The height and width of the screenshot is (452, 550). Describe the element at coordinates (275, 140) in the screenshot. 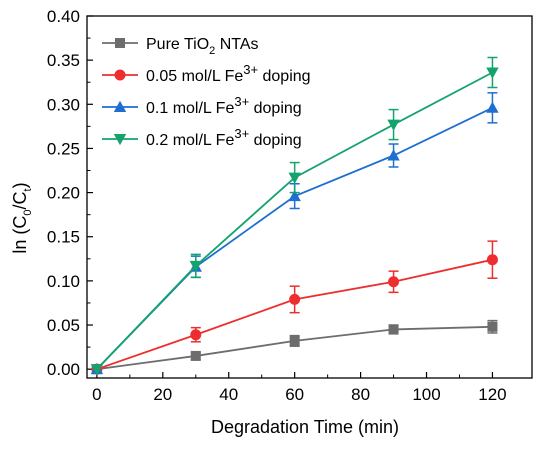

I see `legend-label-tail-3: doping` at that location.